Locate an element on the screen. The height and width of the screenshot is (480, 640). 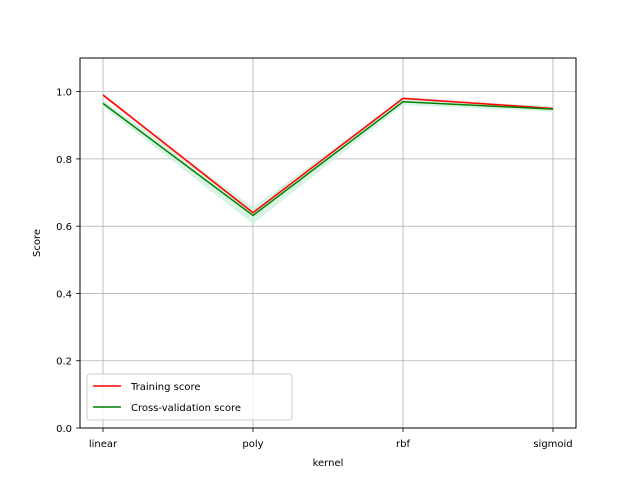
y-axis-label: Score is located at coordinates (37, 243).